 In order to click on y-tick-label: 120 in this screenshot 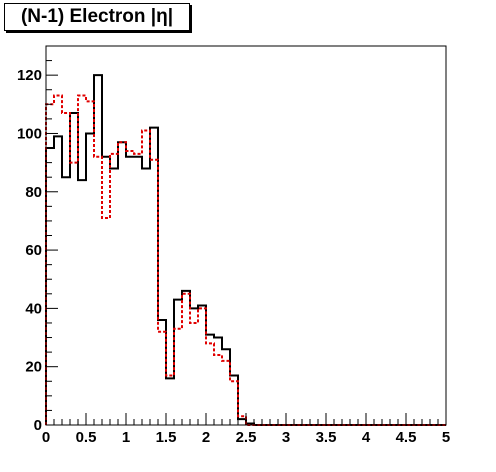, I will do `click(29, 75)`.